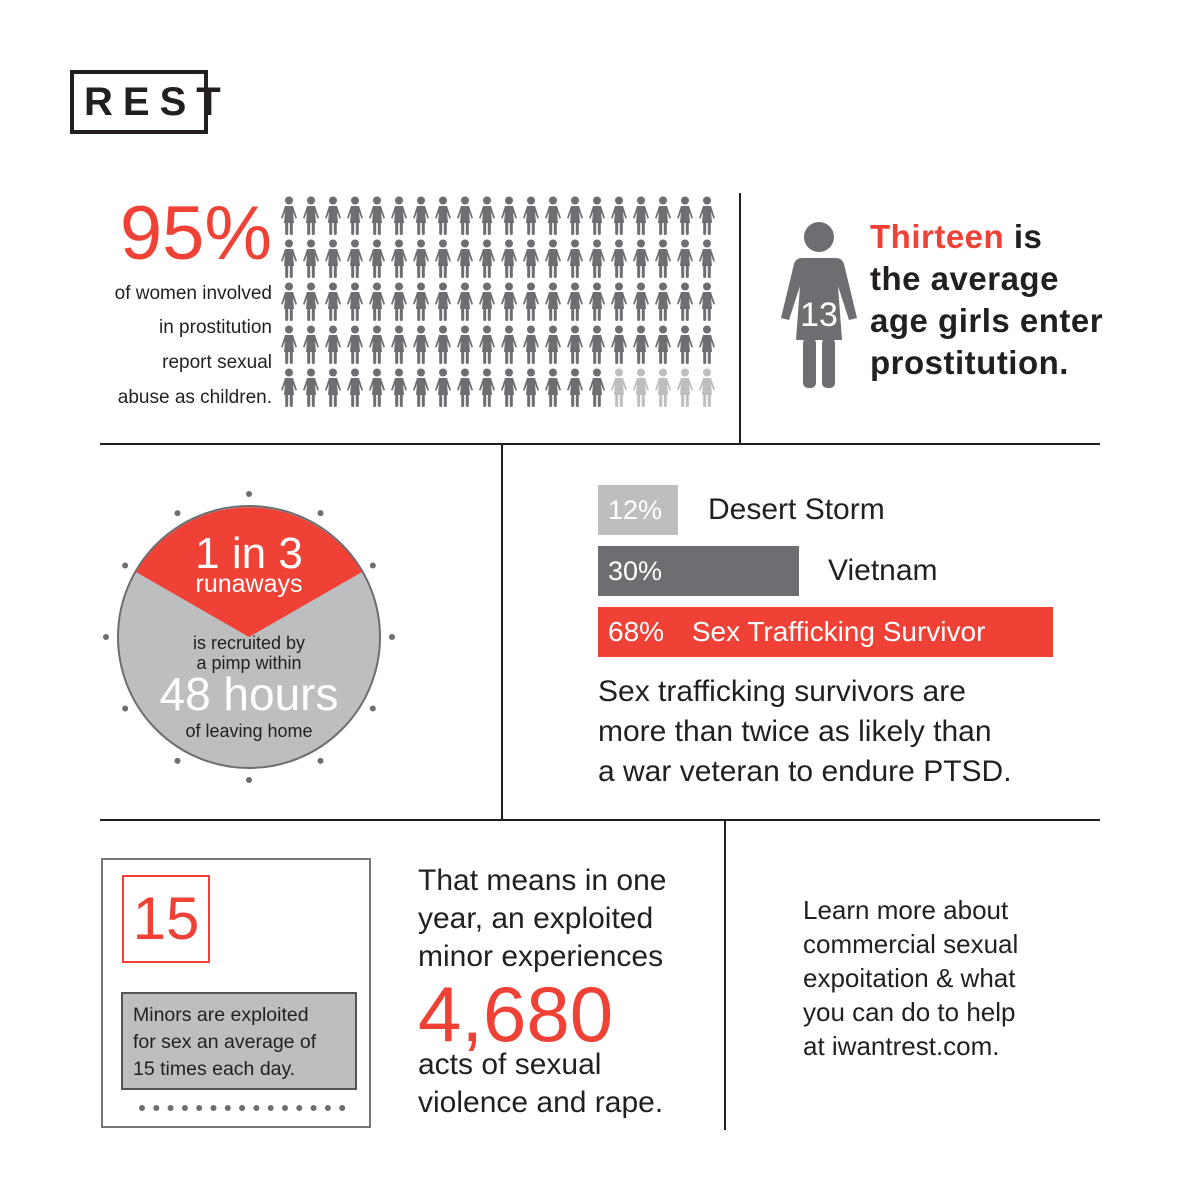 The width and height of the screenshot is (1200, 1200). I want to click on yearly-intro-line-2: year, an exploited, so click(536, 918).